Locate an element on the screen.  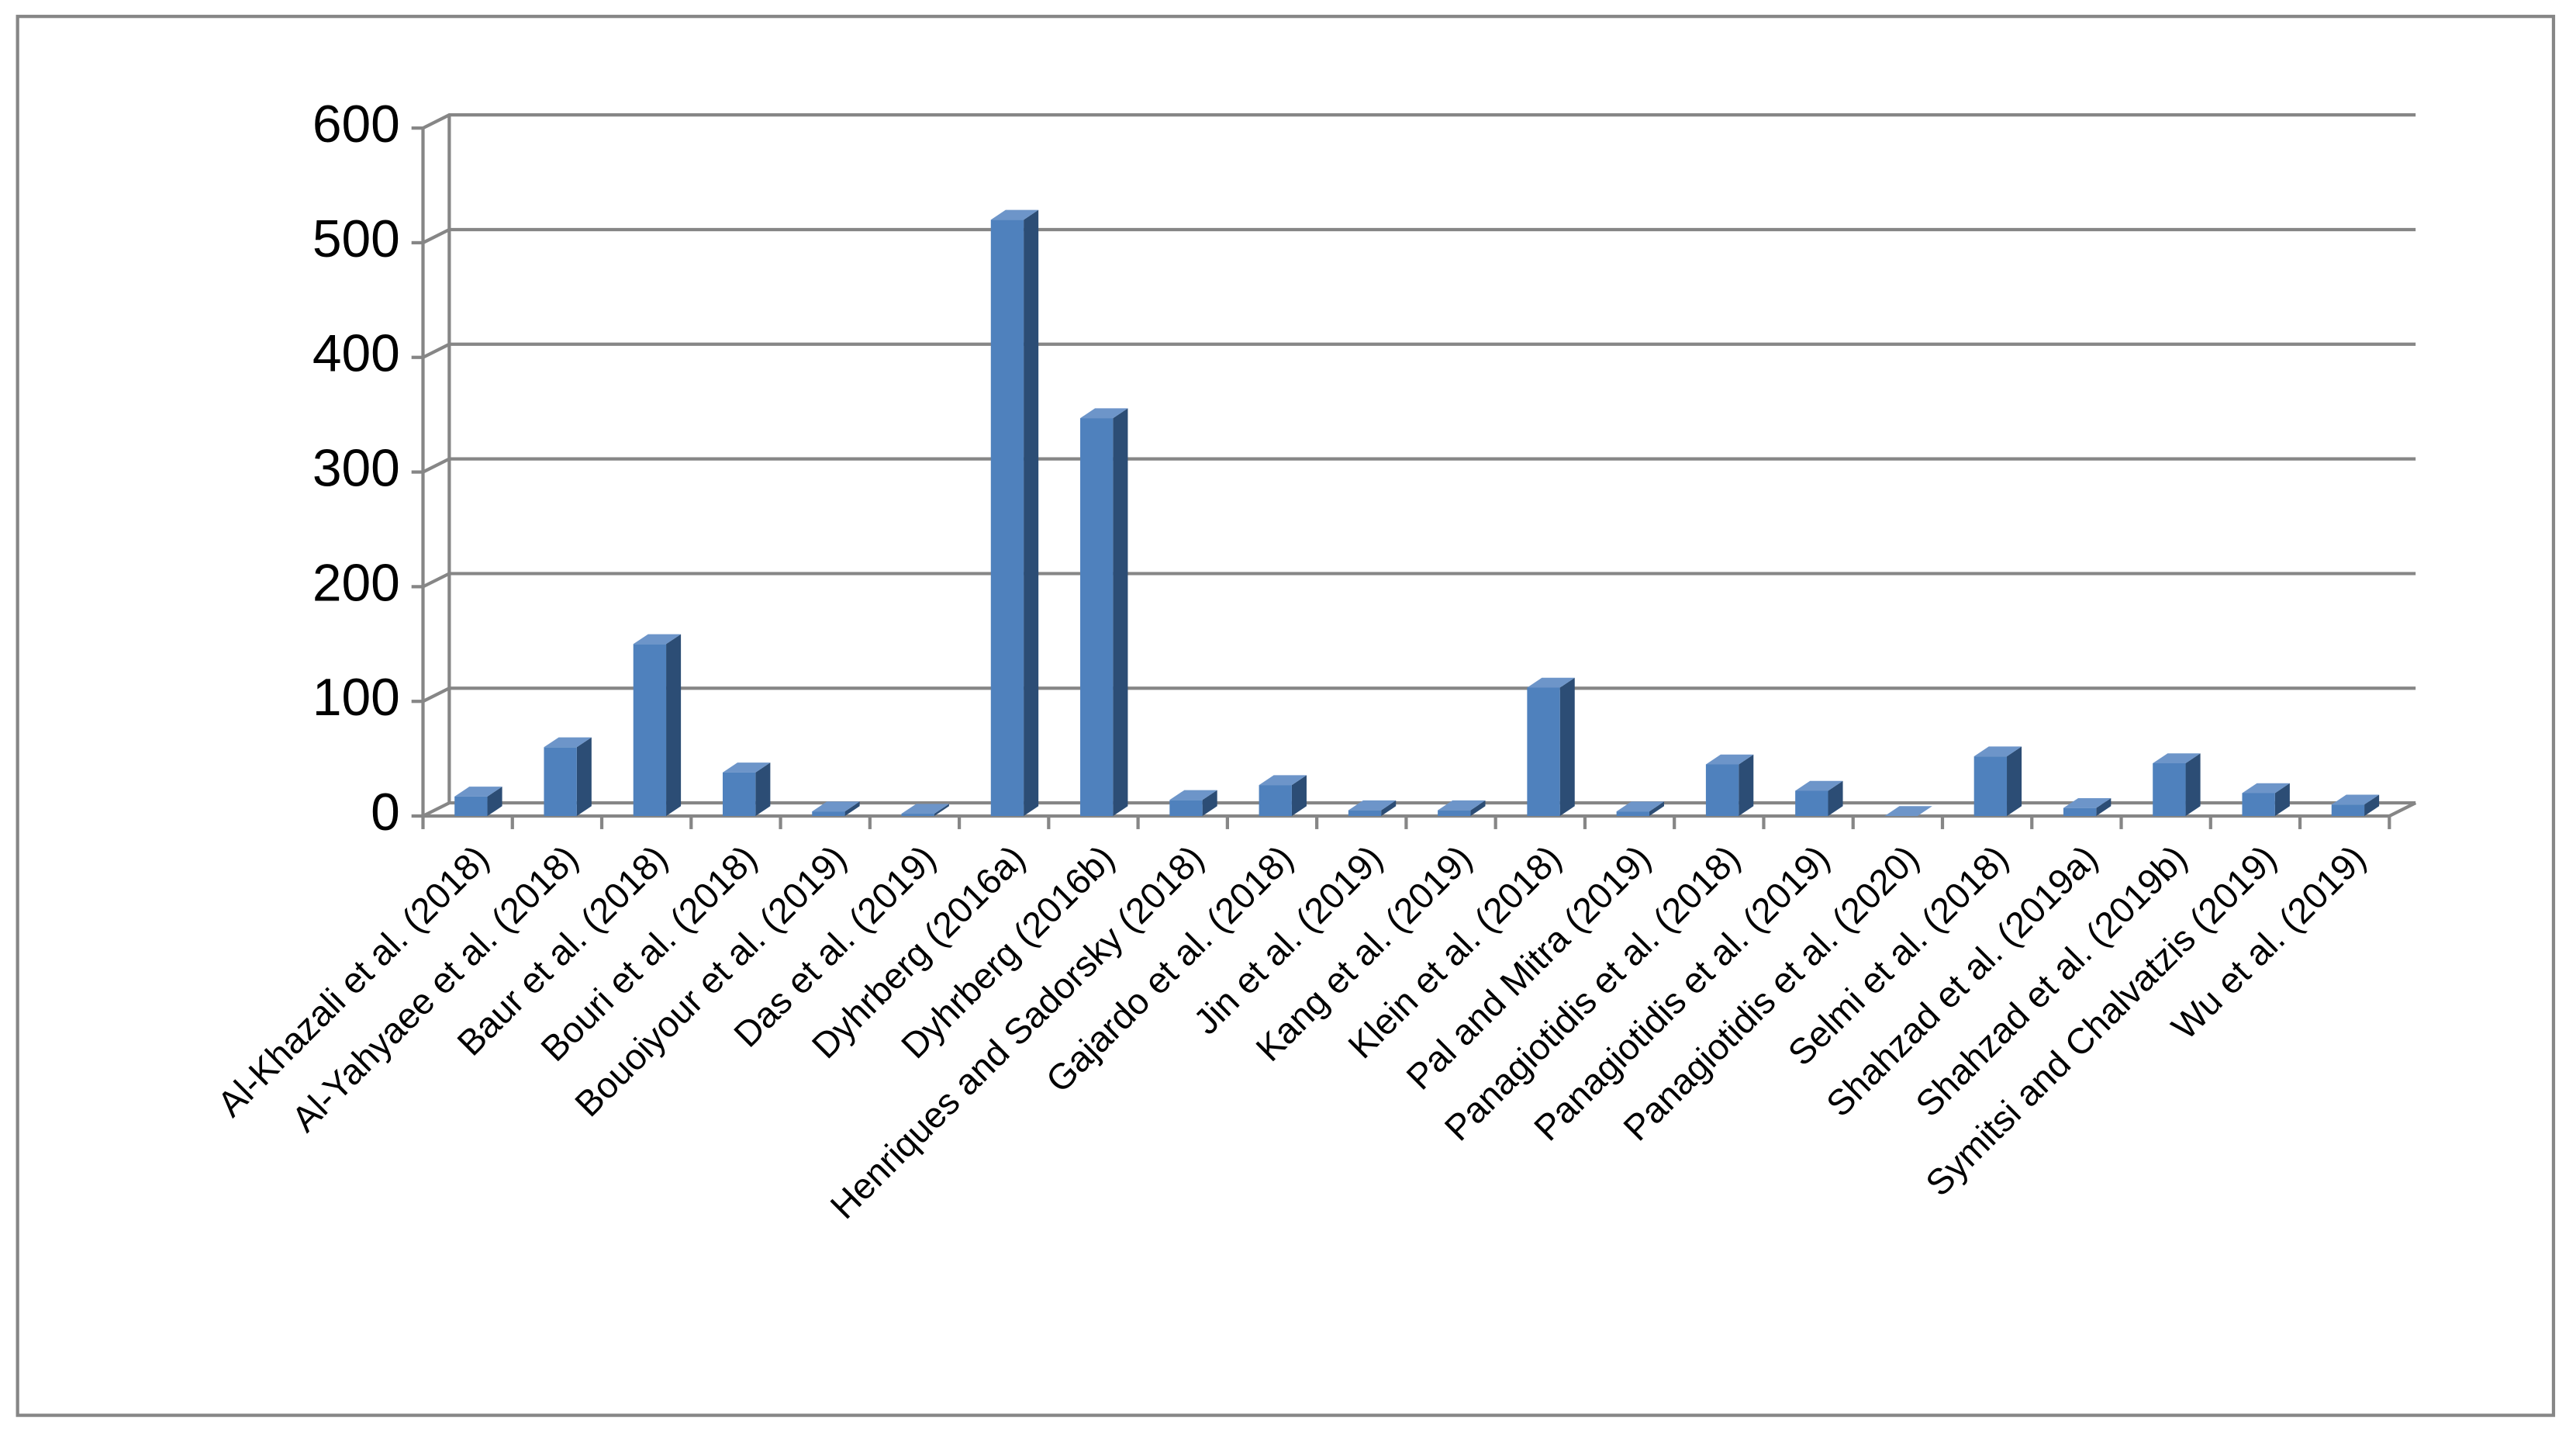
y-tick-label: 100 is located at coordinates (356, 698).